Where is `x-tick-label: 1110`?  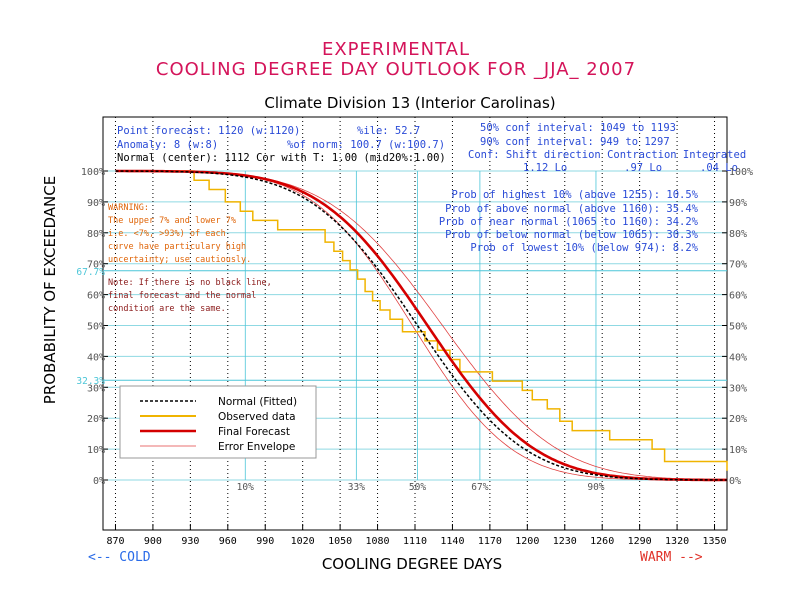 x-tick-label: 1110 is located at coordinates (415, 541).